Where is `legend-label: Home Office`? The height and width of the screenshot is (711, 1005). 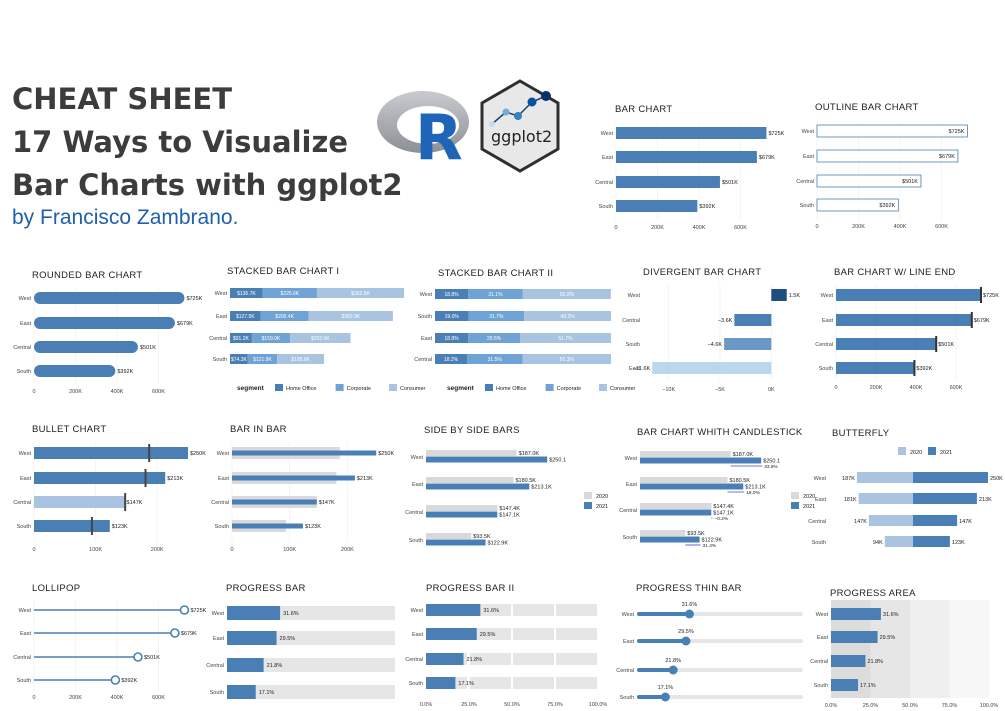
legend-label: Home Office is located at coordinates (301, 389).